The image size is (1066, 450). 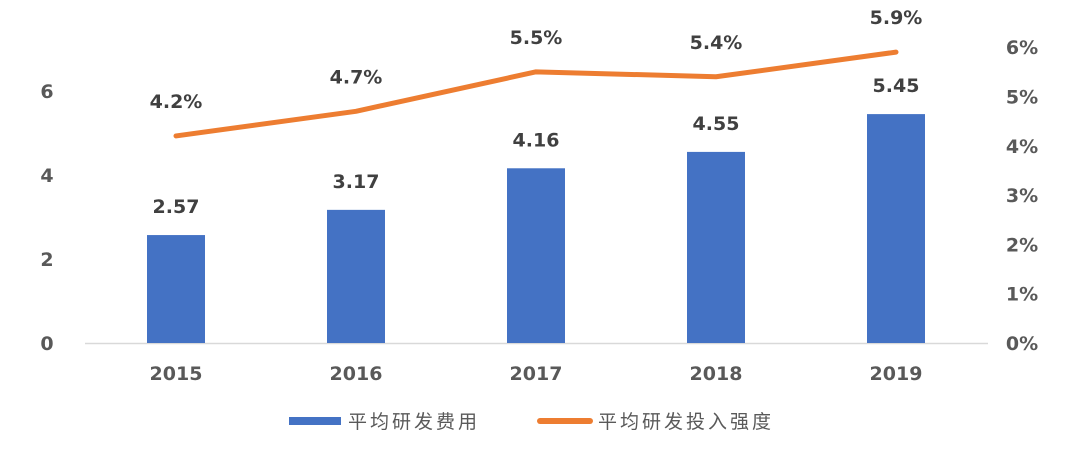 What do you see at coordinates (896, 374) in the screenshot?
I see `x-axis-tick-label: 2019` at bounding box center [896, 374].